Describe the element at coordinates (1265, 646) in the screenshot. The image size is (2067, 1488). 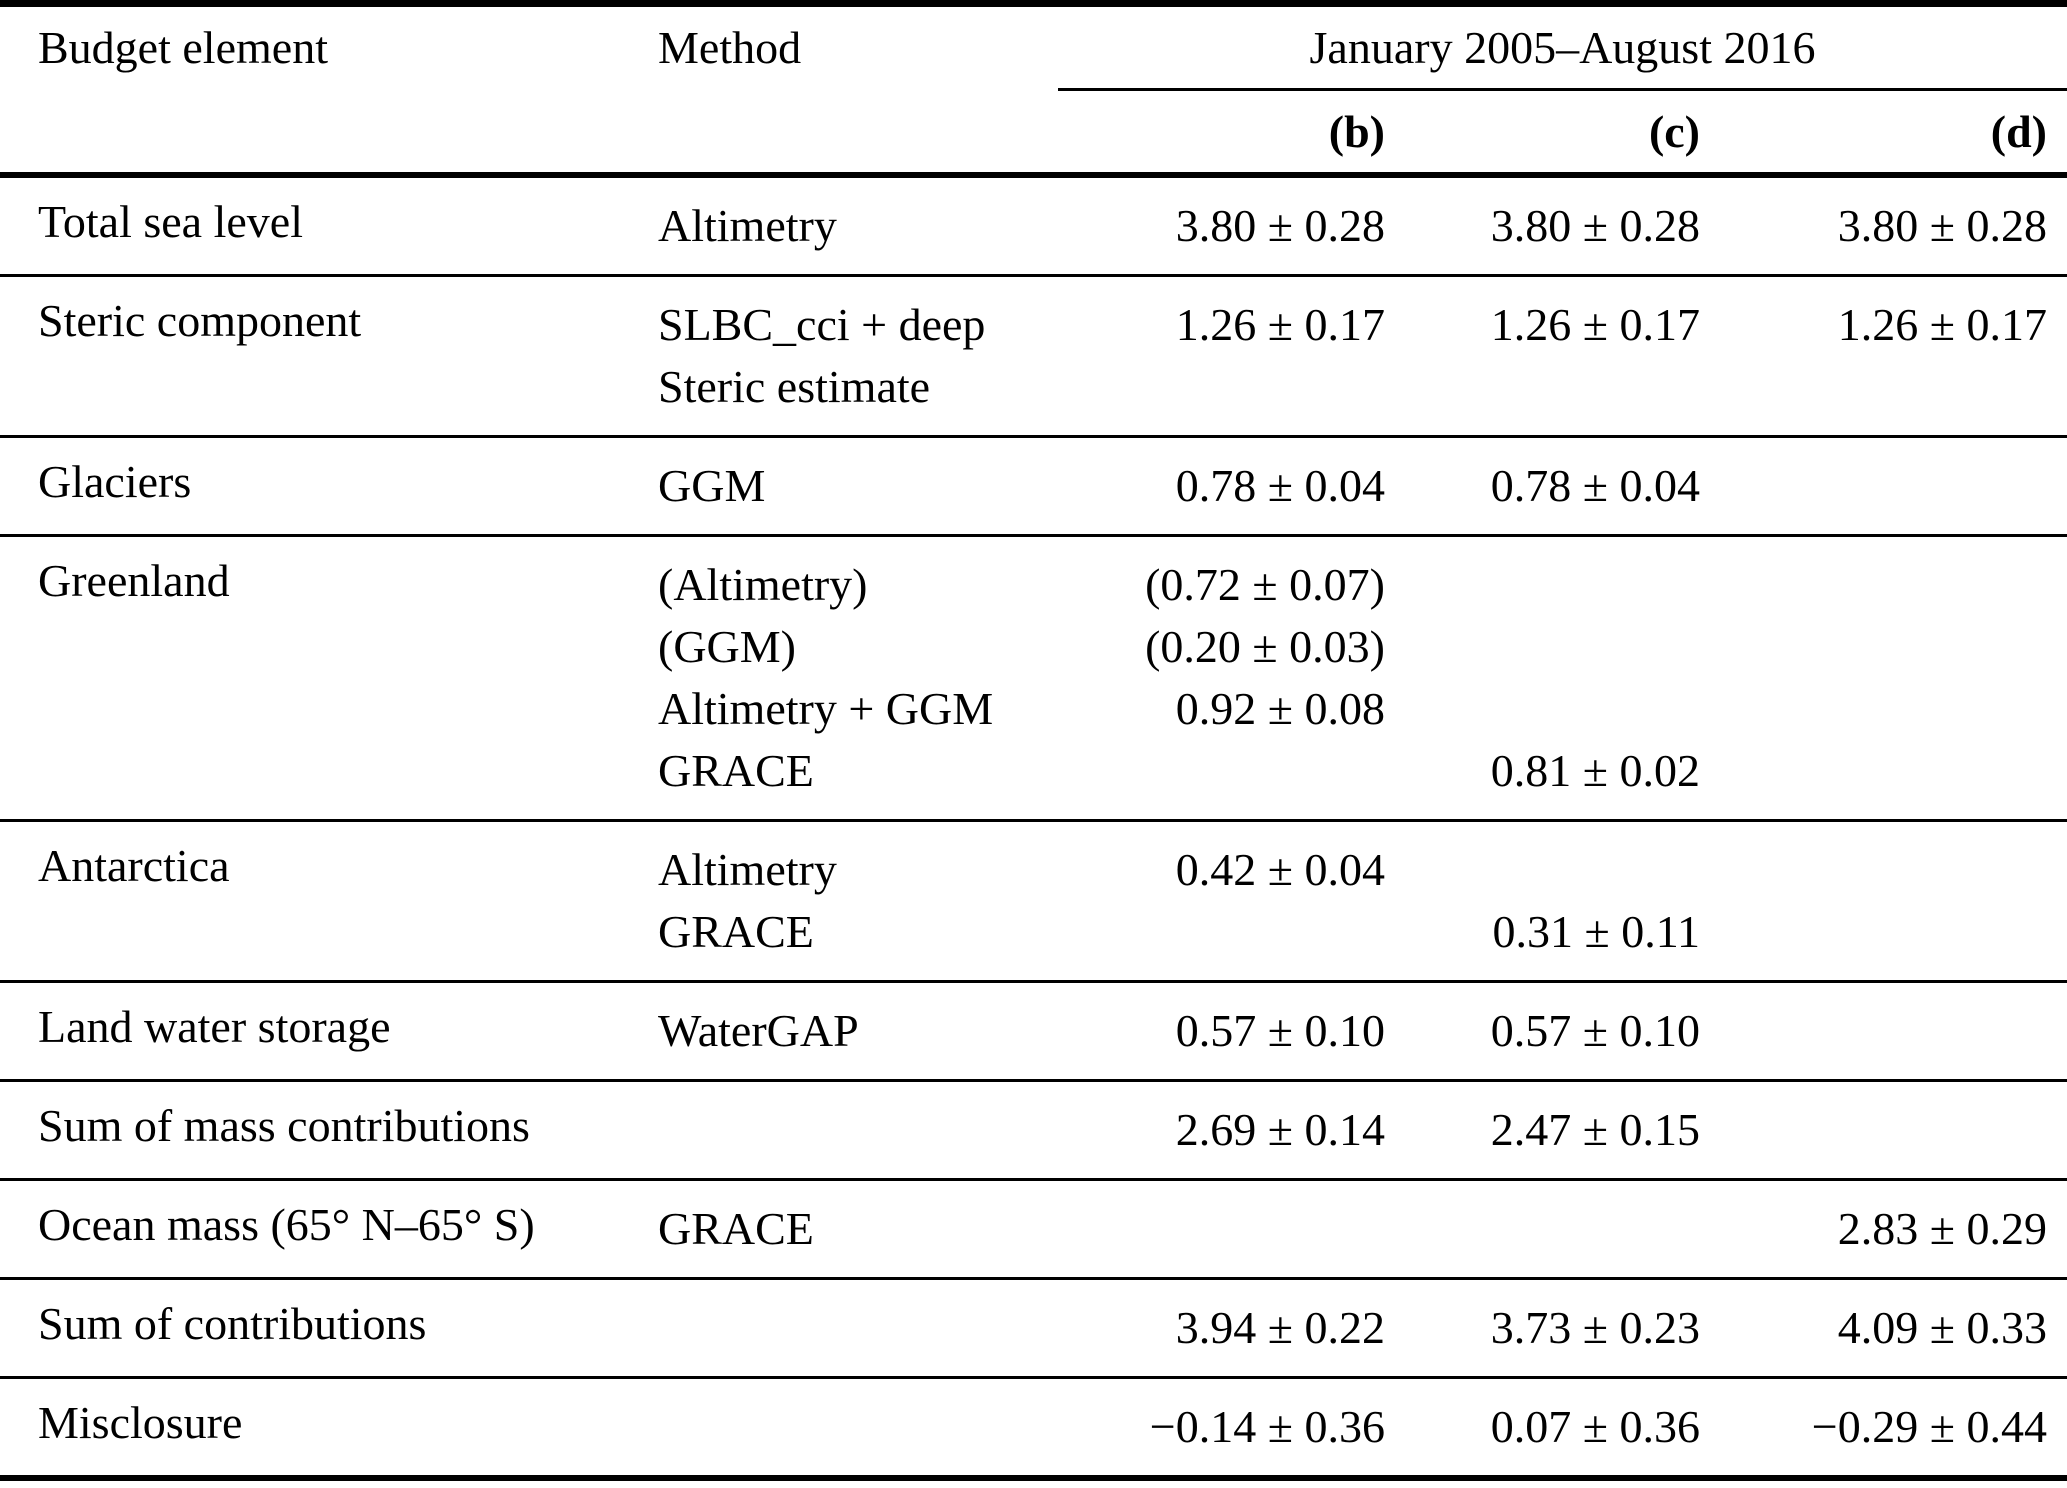
I see `cell-line: (0.20 ± 0.03)` at that location.